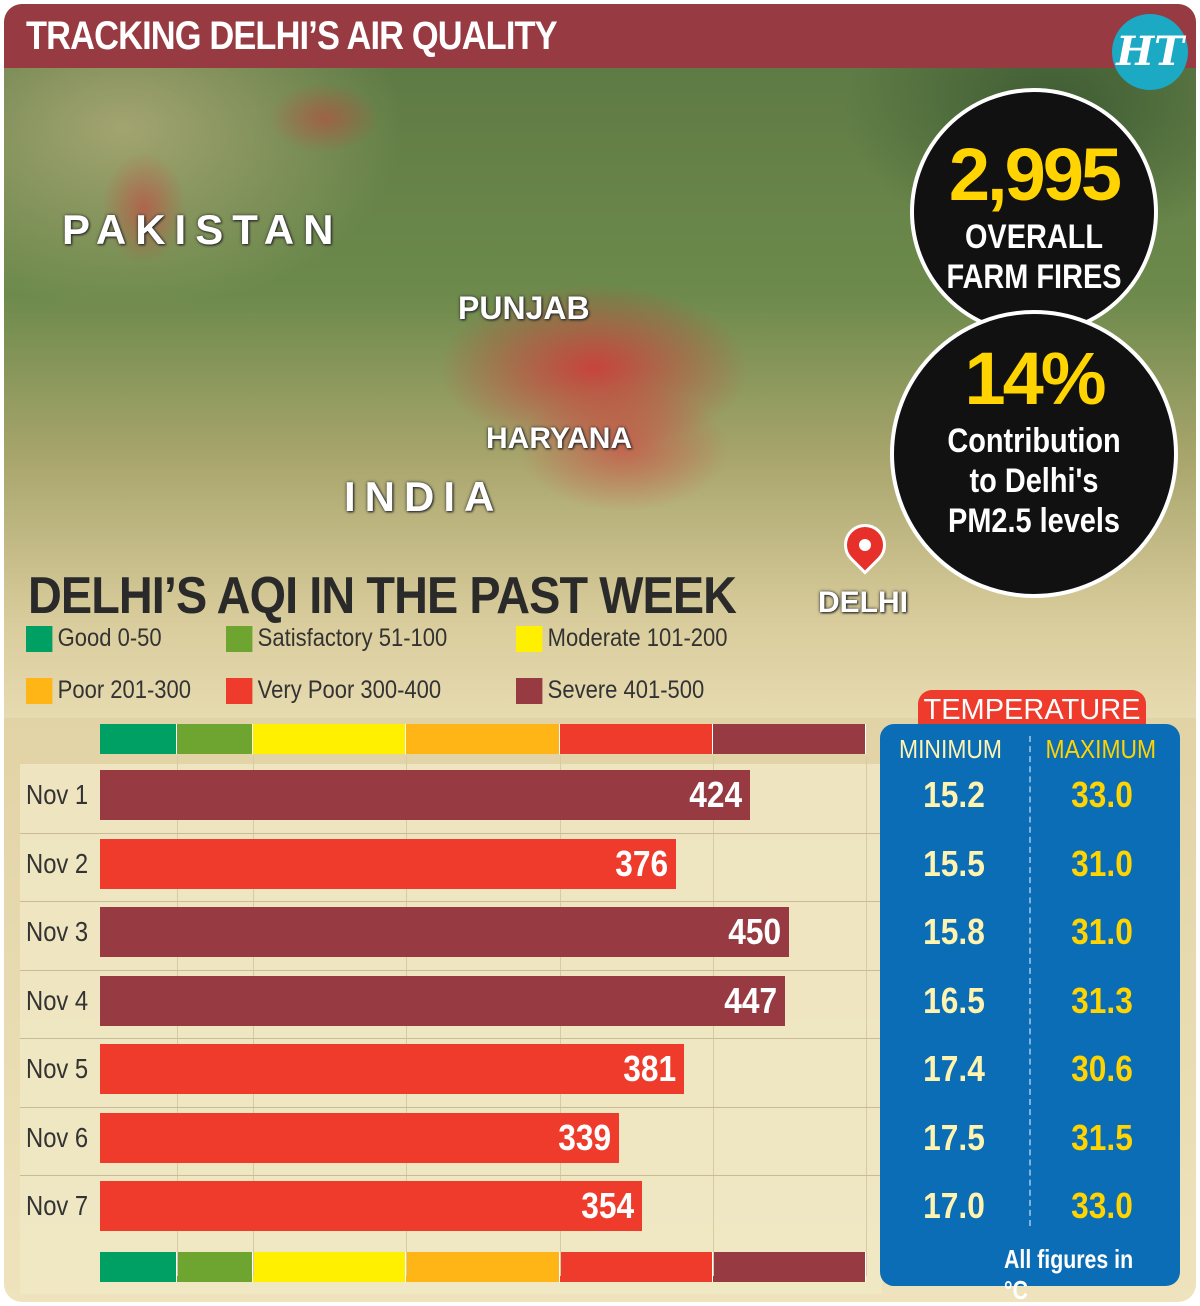  What do you see at coordinates (954, 1137) in the screenshot?
I see `min-temperature: 17.5` at bounding box center [954, 1137].